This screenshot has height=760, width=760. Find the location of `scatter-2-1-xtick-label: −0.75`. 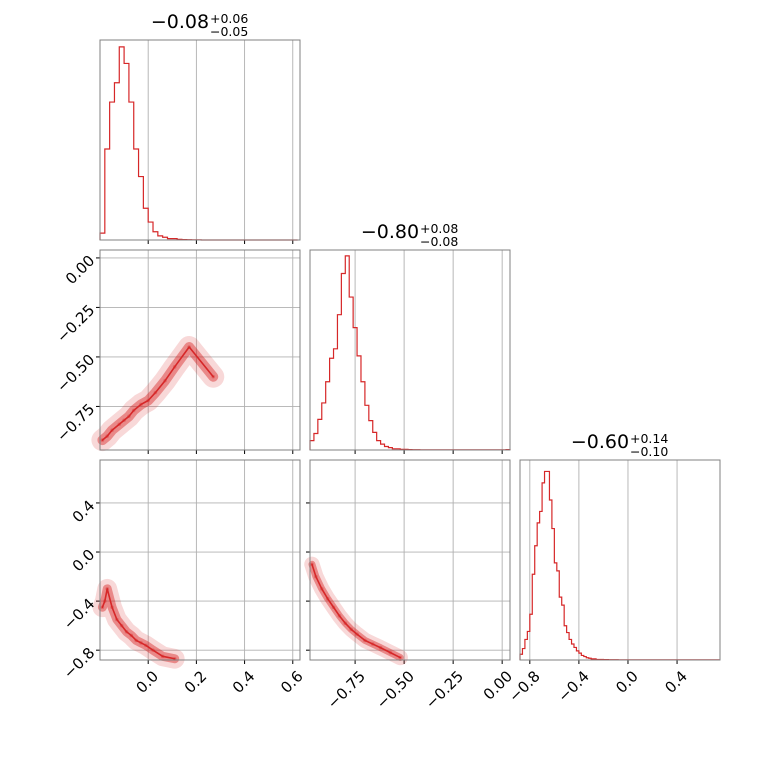

scatter-2-1-xtick-label: −0.75 is located at coordinates (346, 689).